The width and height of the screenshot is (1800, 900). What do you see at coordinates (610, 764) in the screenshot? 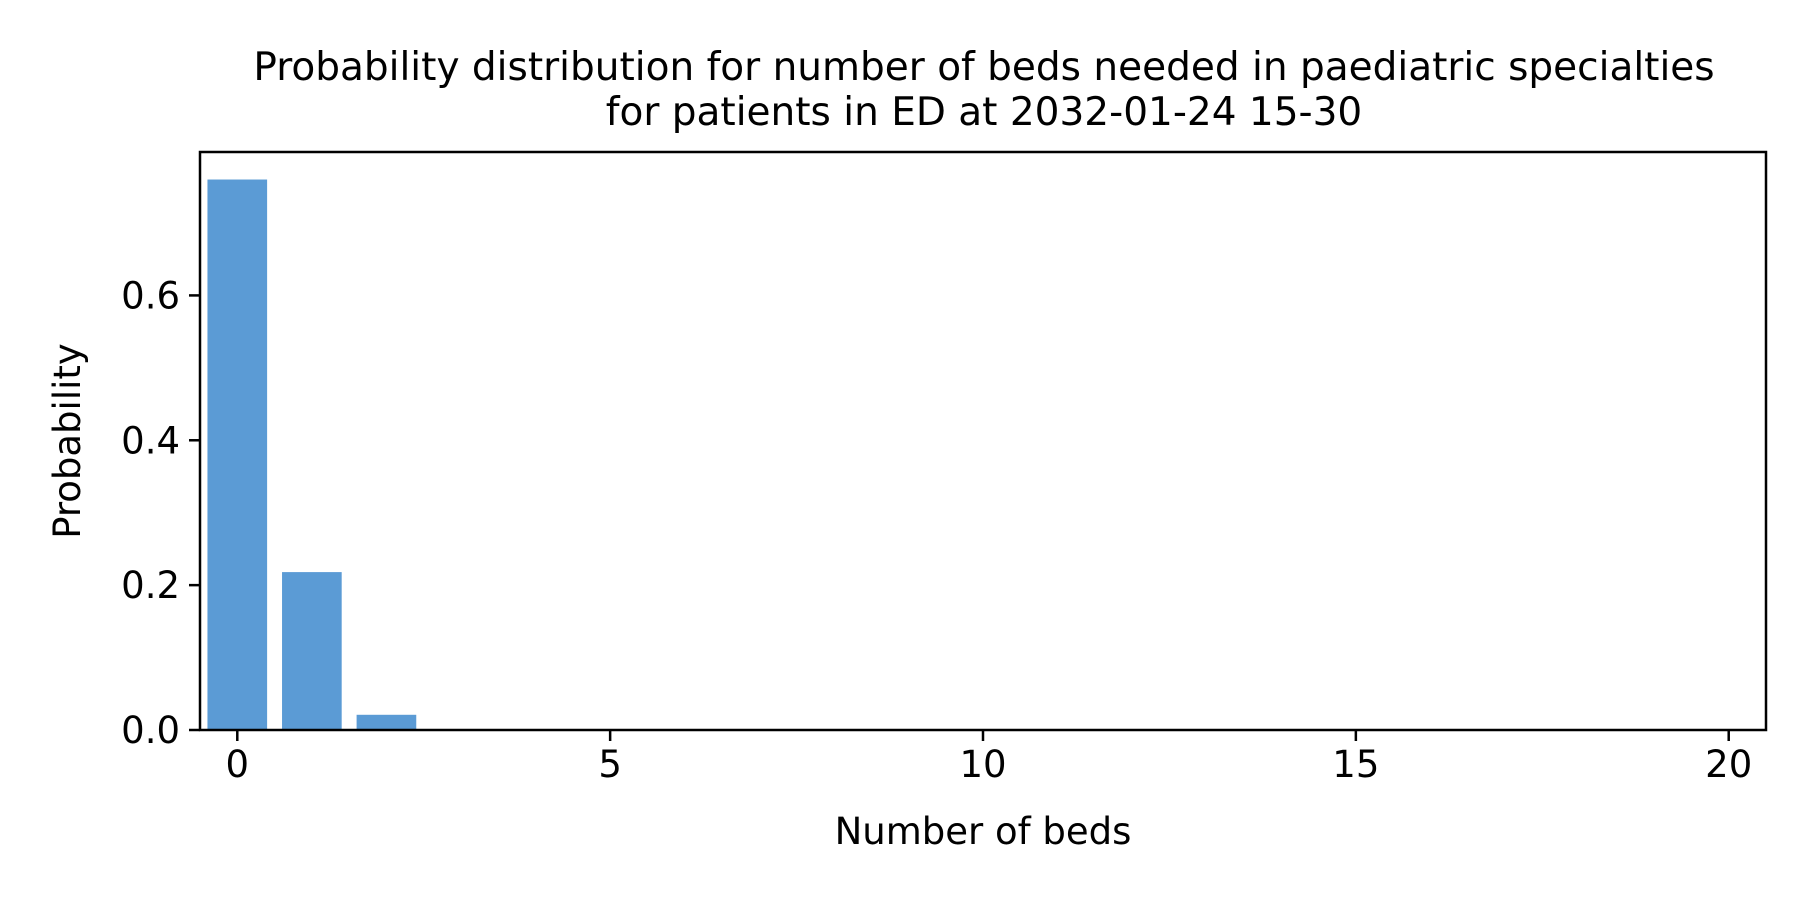
I see `x-tick-label: 5` at bounding box center [610, 764].